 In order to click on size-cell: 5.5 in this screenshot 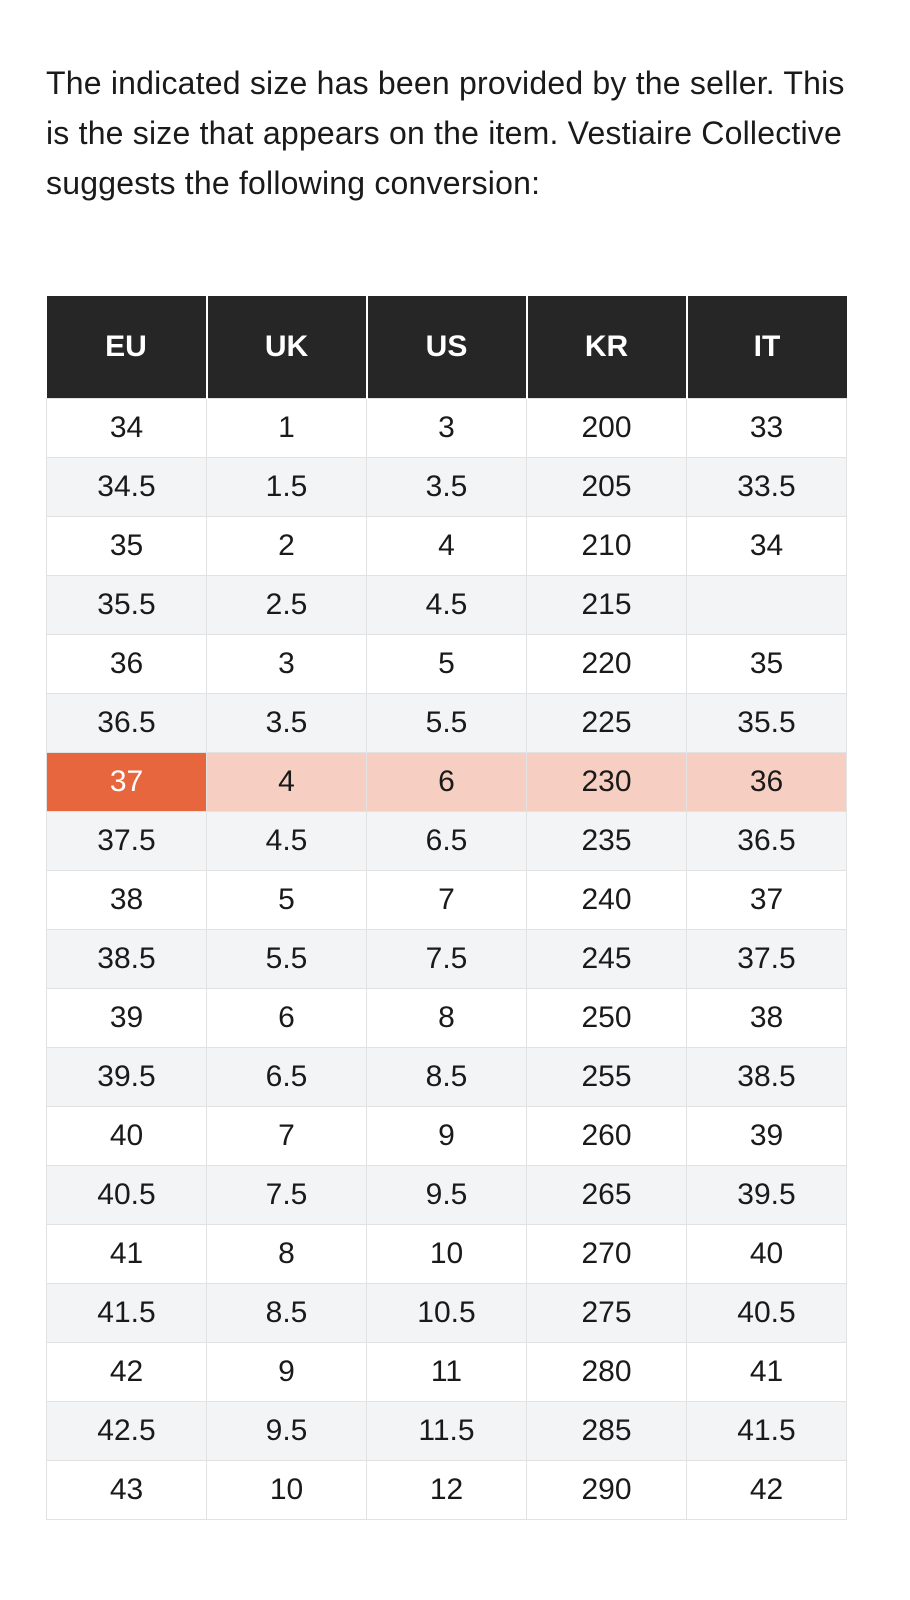, I will do `click(446, 723)`.